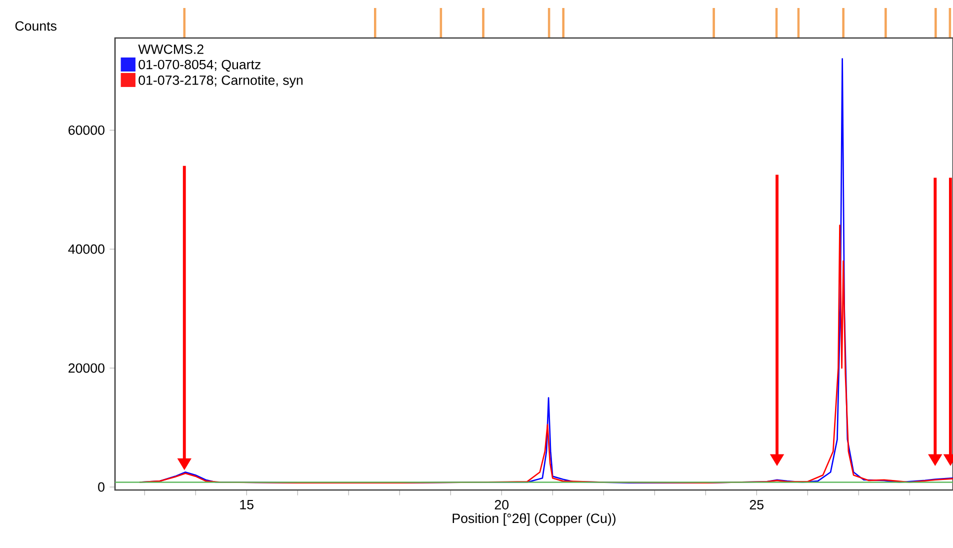 This screenshot has width=953, height=548. I want to click on y-tick-label: 40000, so click(86, 249).